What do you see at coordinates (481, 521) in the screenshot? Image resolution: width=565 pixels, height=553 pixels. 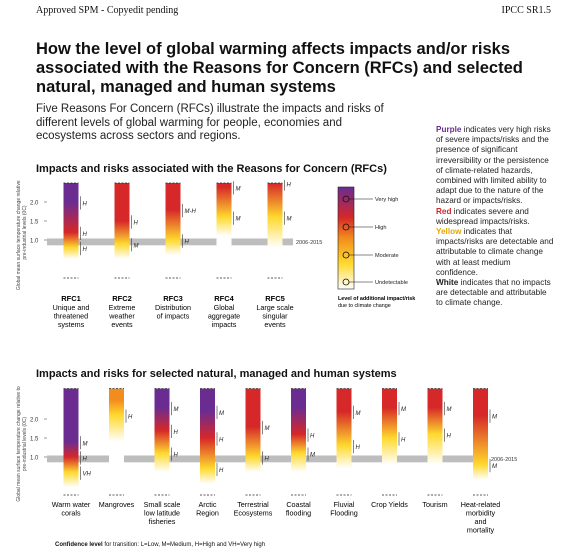 I see `bar-label: and` at bounding box center [481, 521].